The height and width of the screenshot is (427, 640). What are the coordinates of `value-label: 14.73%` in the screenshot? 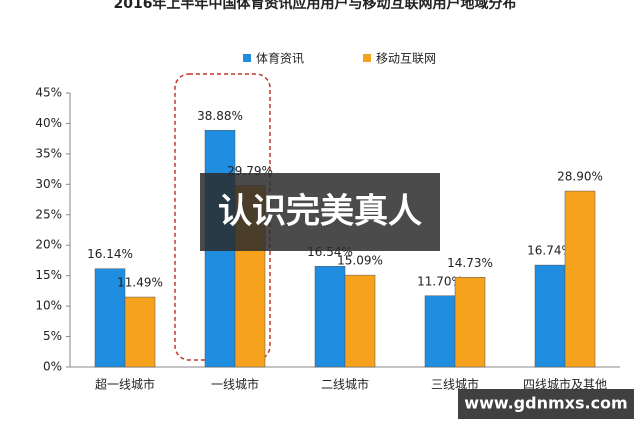 It's located at (470, 263).